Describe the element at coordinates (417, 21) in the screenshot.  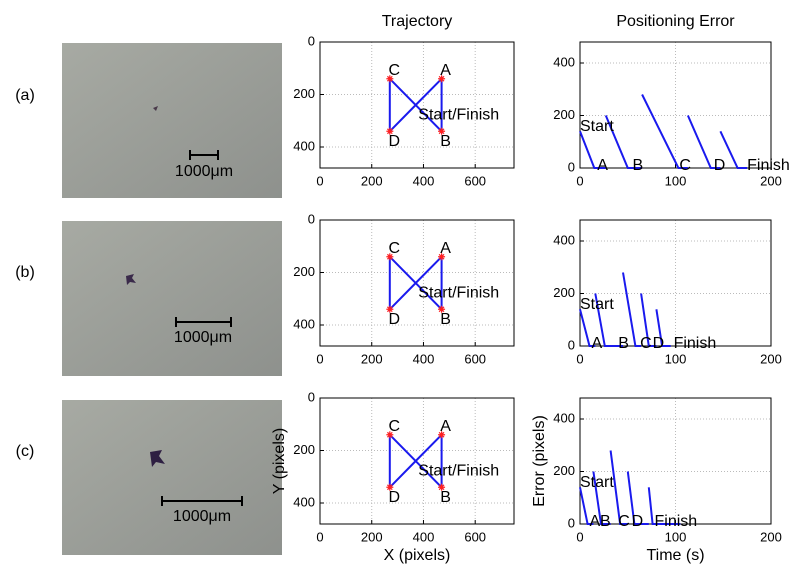
I see `chart-title: Trajectory` at that location.